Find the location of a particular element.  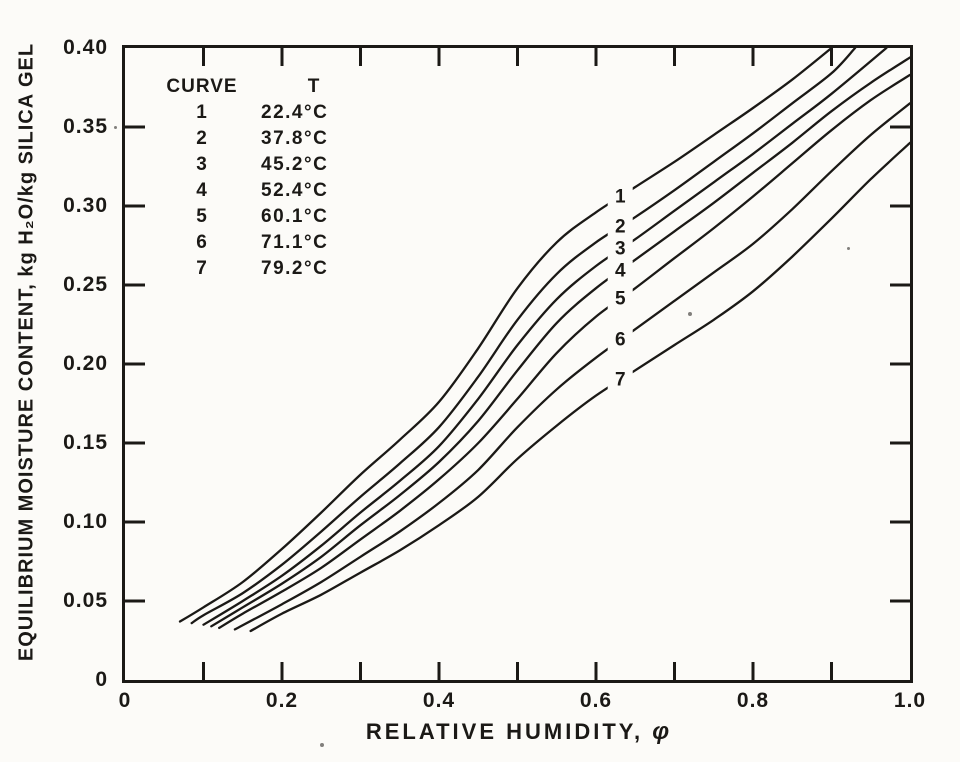

x-tick-label-0.2: 0.2 is located at coordinates (282, 700).